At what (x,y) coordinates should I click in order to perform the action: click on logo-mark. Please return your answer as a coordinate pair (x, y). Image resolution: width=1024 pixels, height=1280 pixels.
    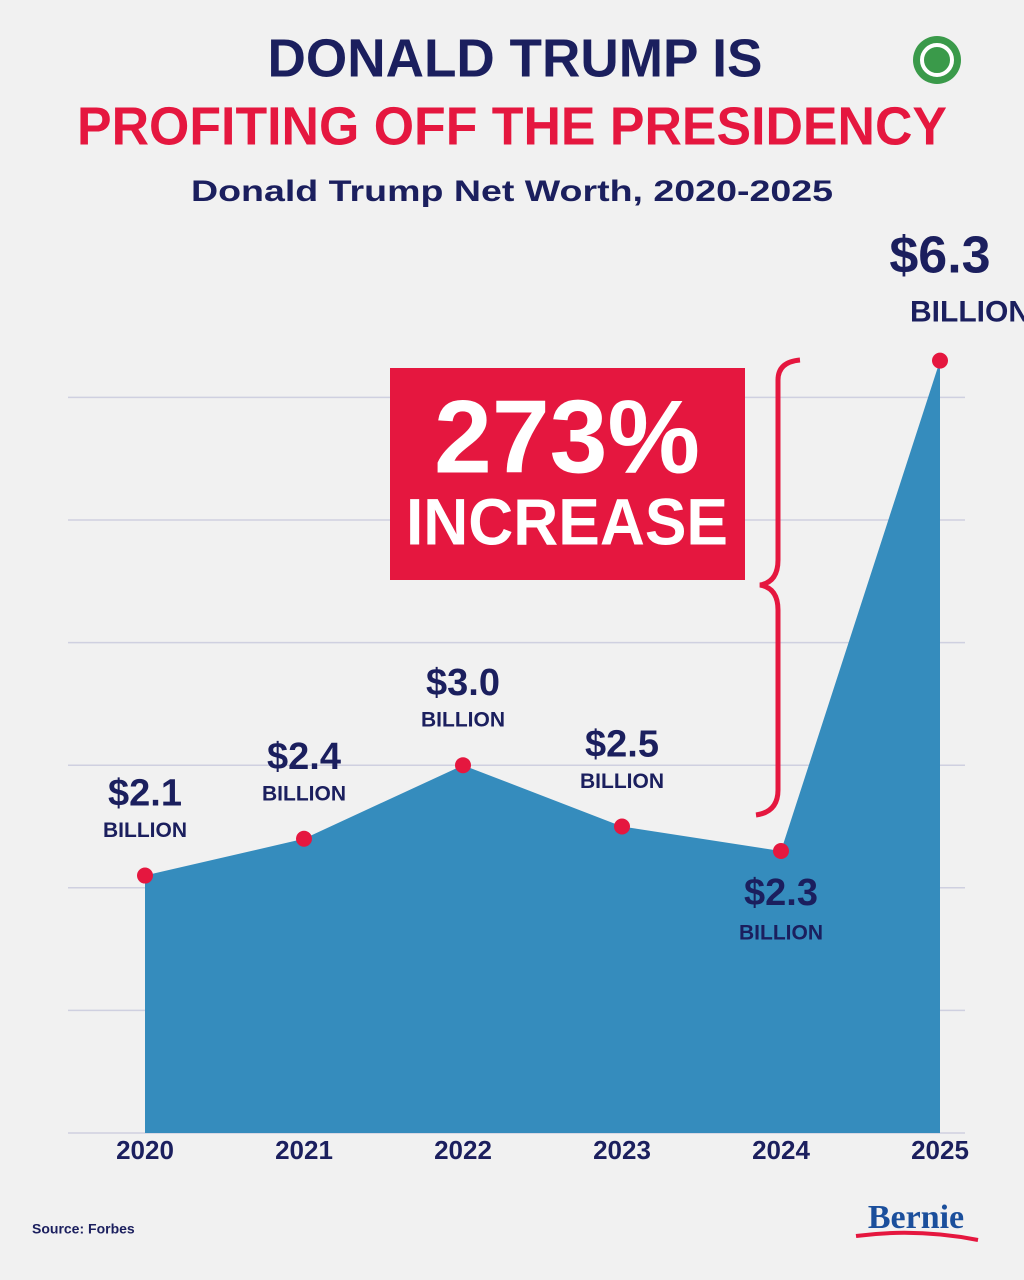
    Looking at the image, I should click on (937, 60).